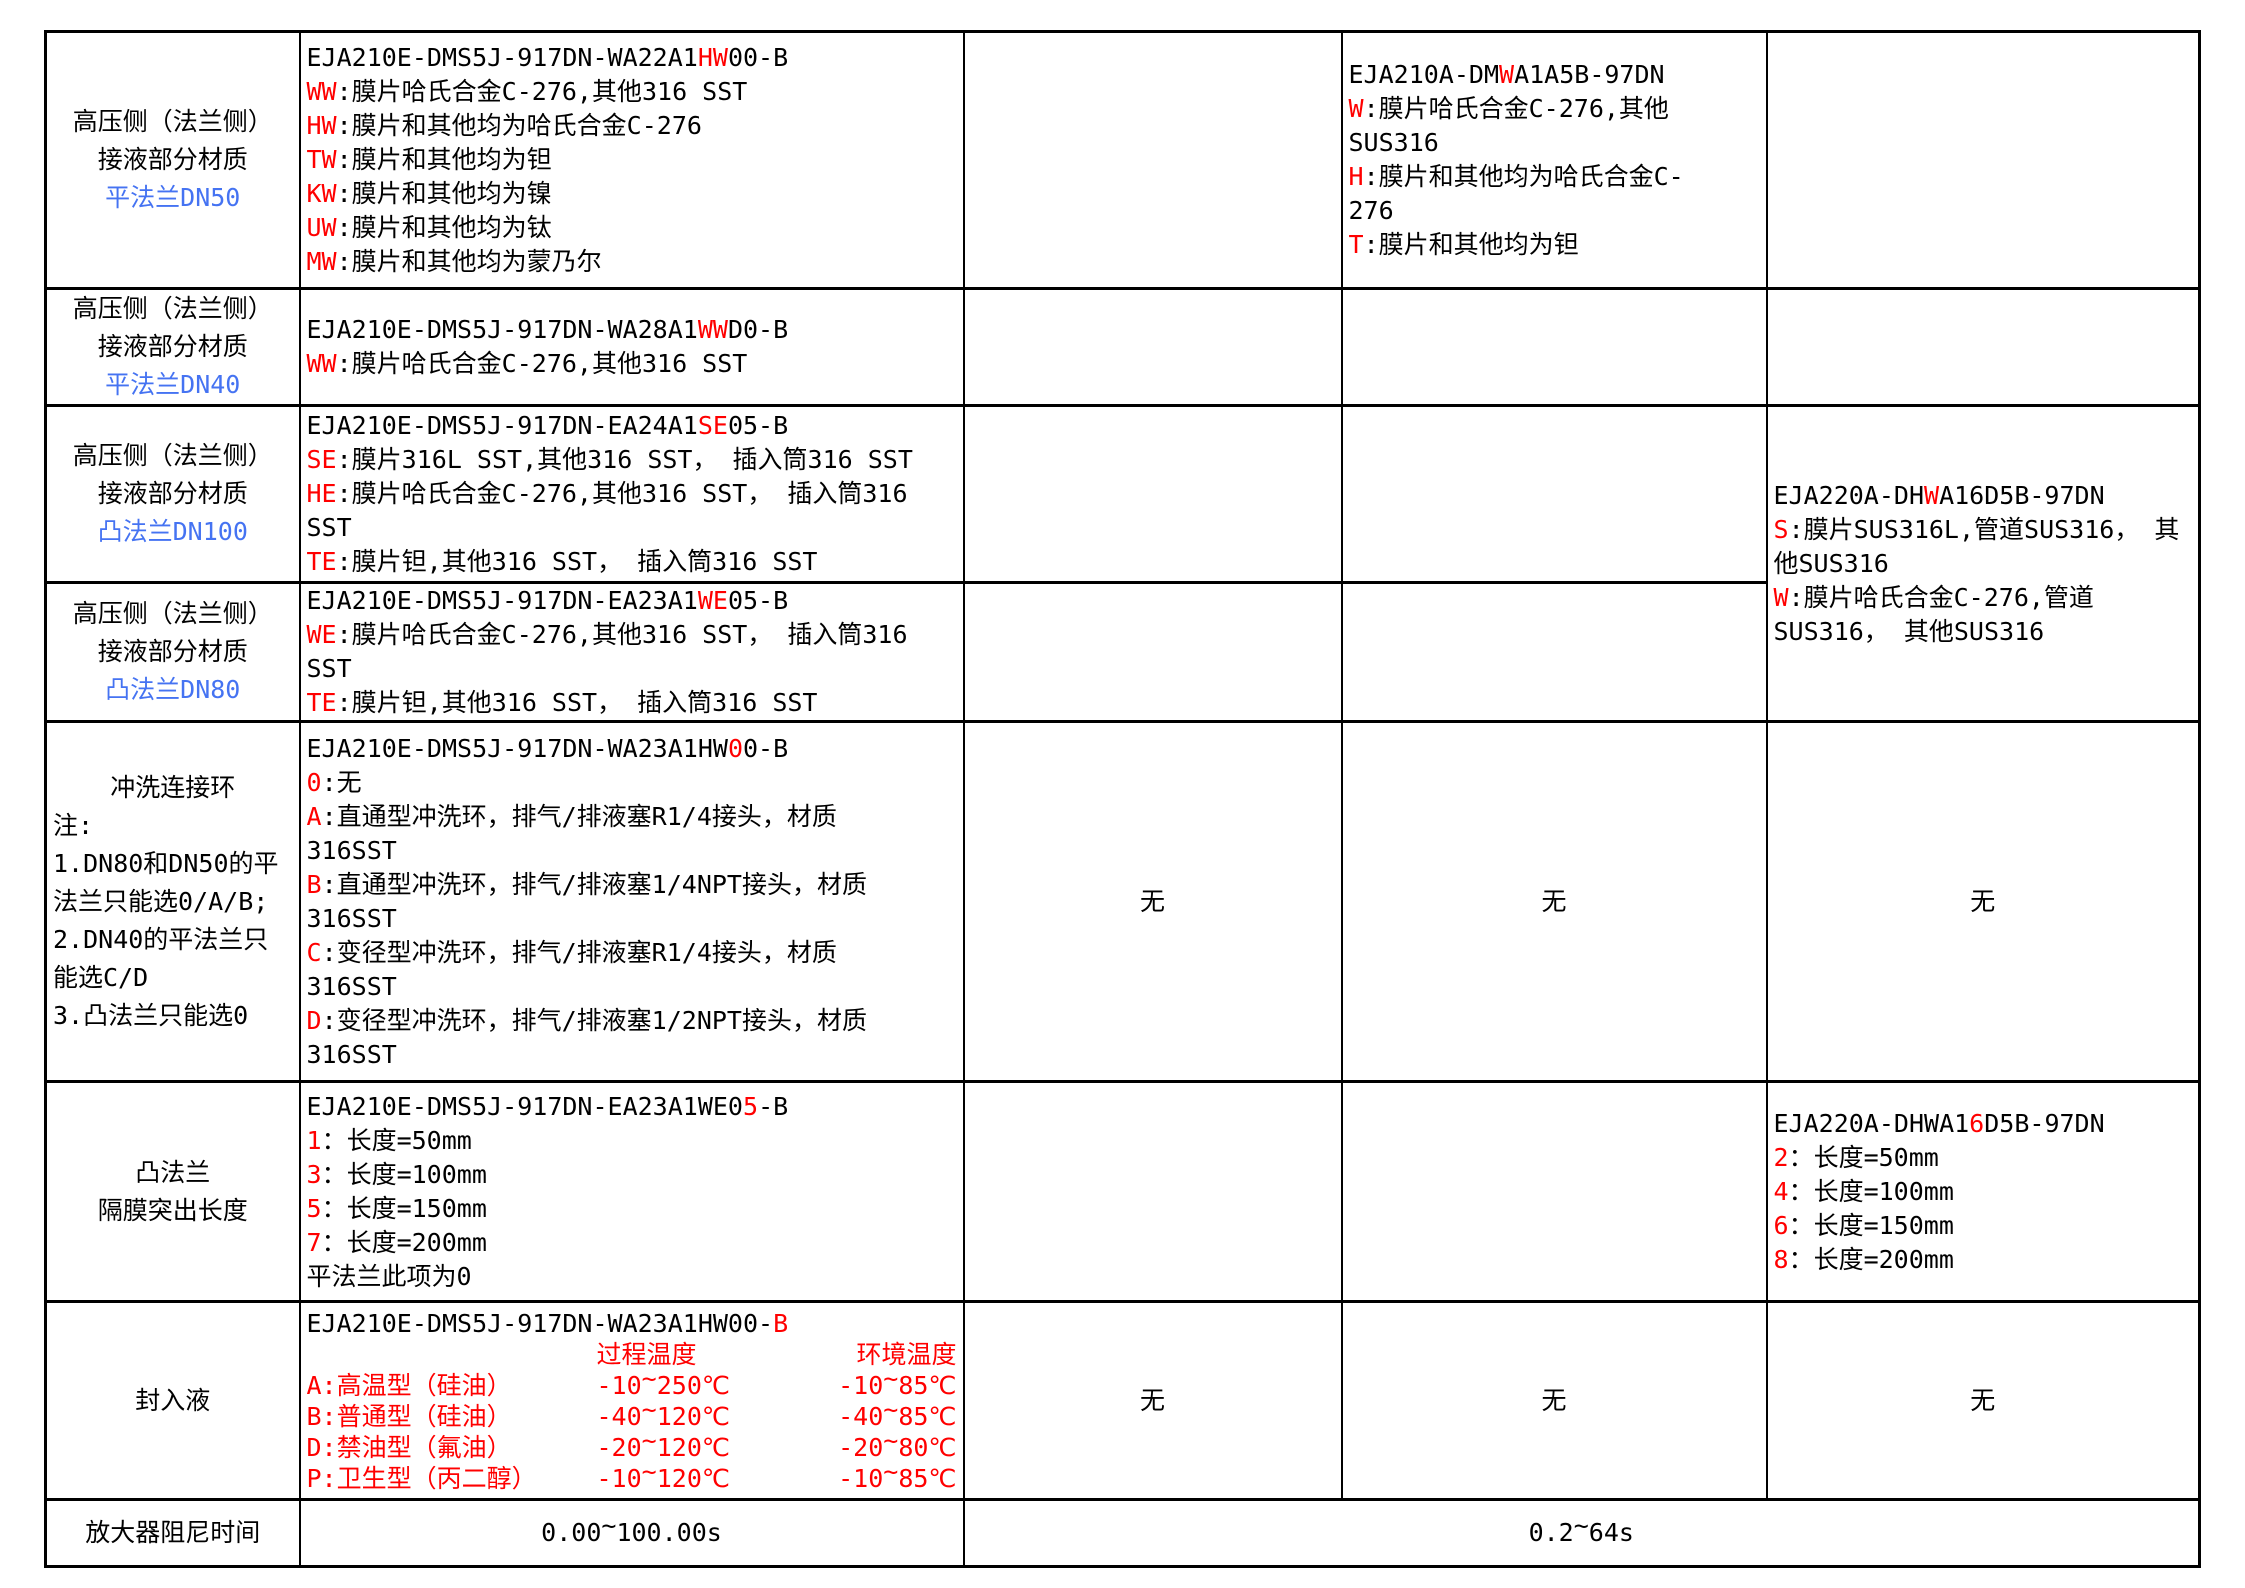  What do you see at coordinates (542, 363) in the screenshot?
I see `text-segment: :膜片哈氏合金C-276,其他316 SST` at bounding box center [542, 363].